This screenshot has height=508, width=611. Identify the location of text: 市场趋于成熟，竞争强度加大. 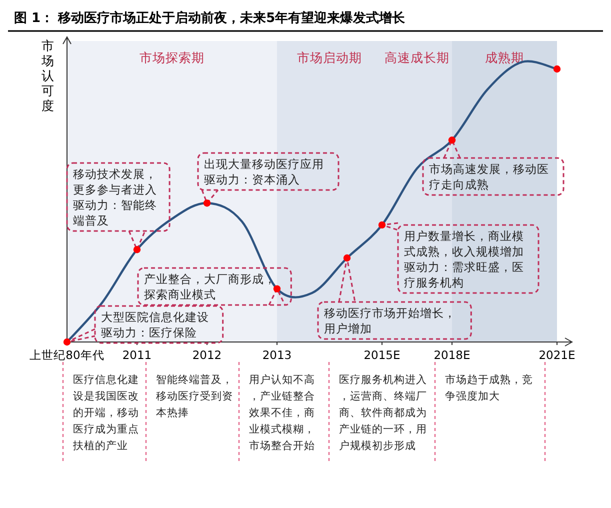
(489, 387).